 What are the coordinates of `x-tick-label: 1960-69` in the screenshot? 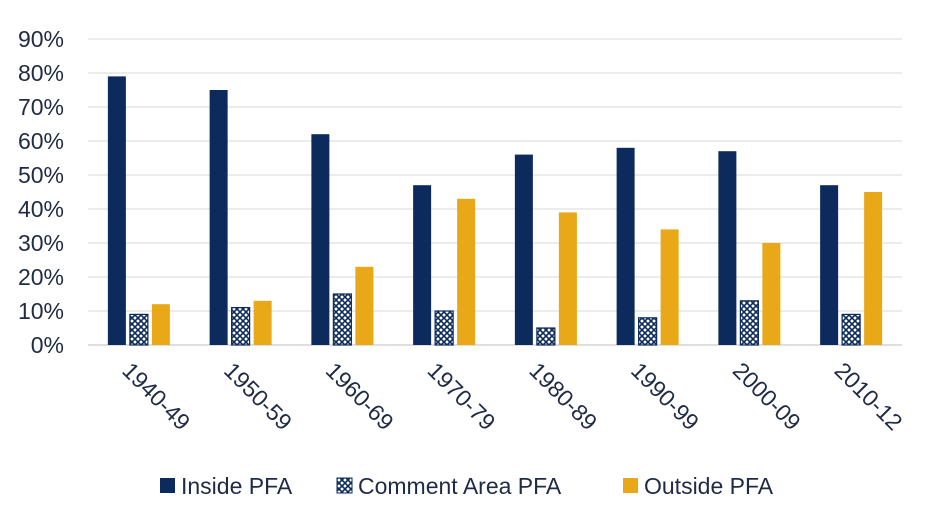 It's located at (360, 396).